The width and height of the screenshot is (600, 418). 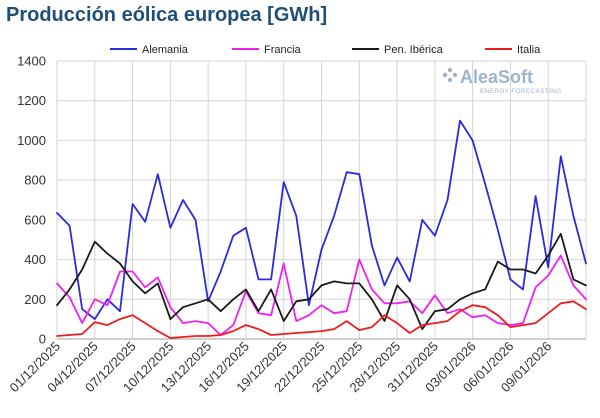 I want to click on y-tick-label: 400, so click(x=35, y=259).